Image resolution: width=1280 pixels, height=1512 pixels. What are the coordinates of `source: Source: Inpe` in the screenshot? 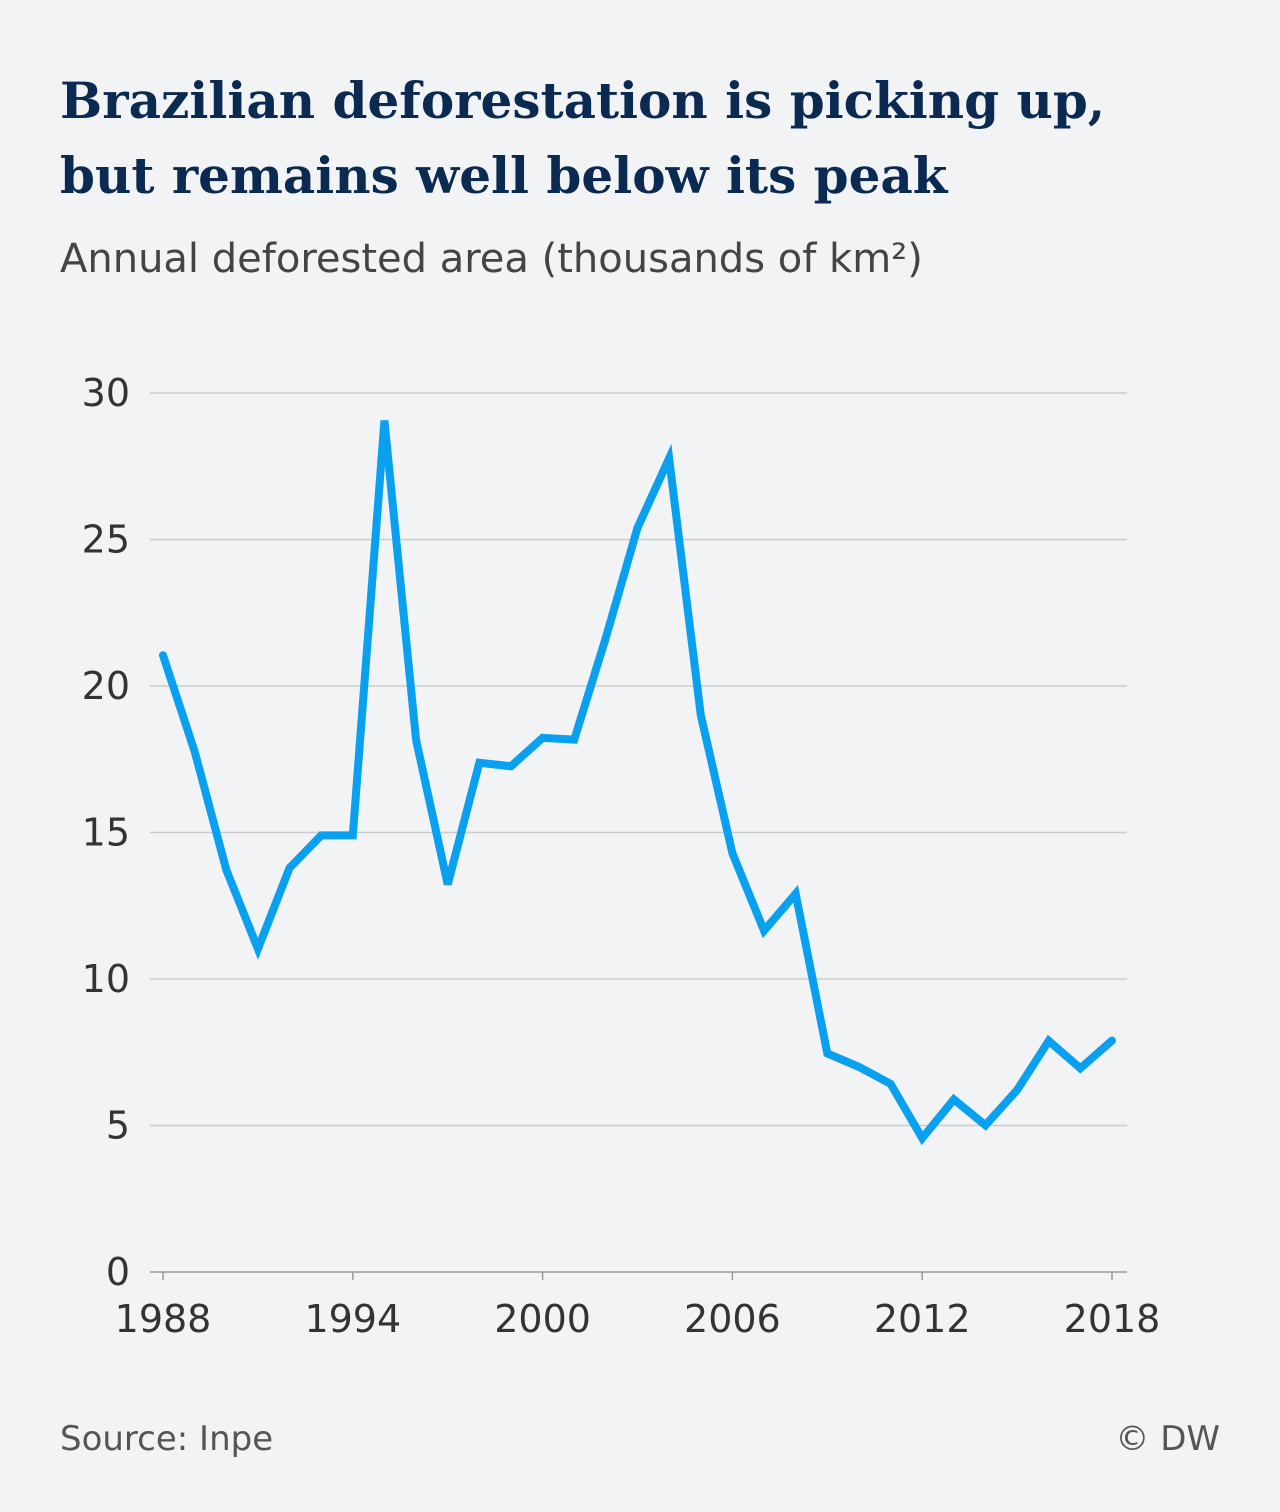 It's located at (166, 1439).